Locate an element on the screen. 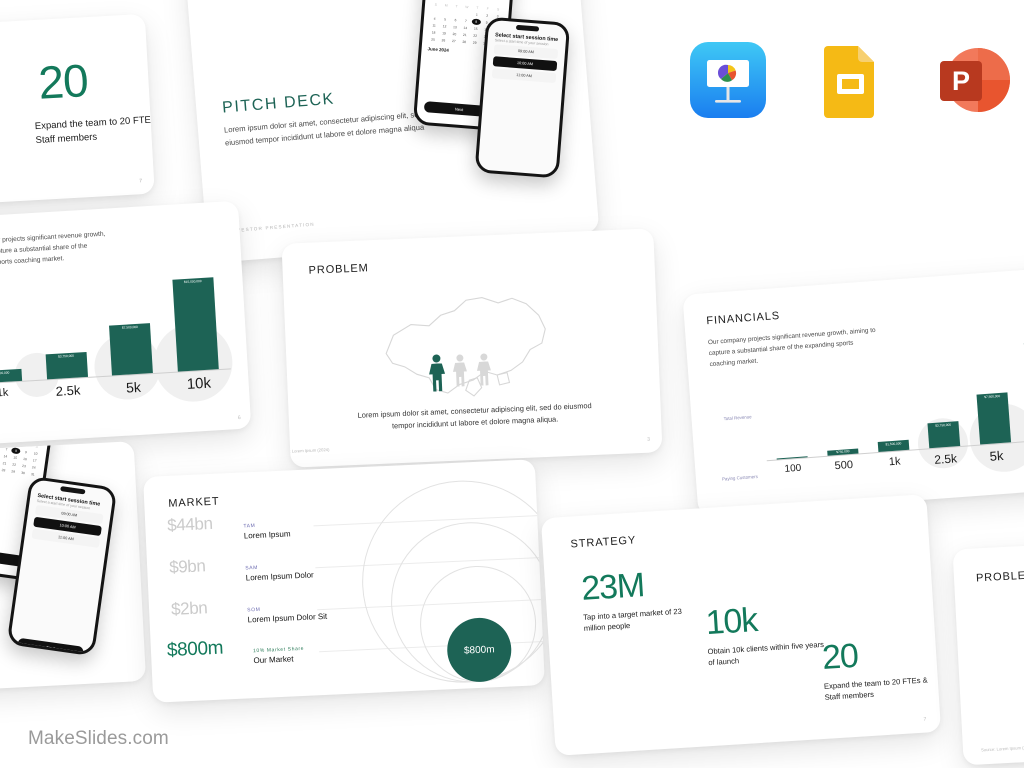  market-value: $800m is located at coordinates (195, 649).